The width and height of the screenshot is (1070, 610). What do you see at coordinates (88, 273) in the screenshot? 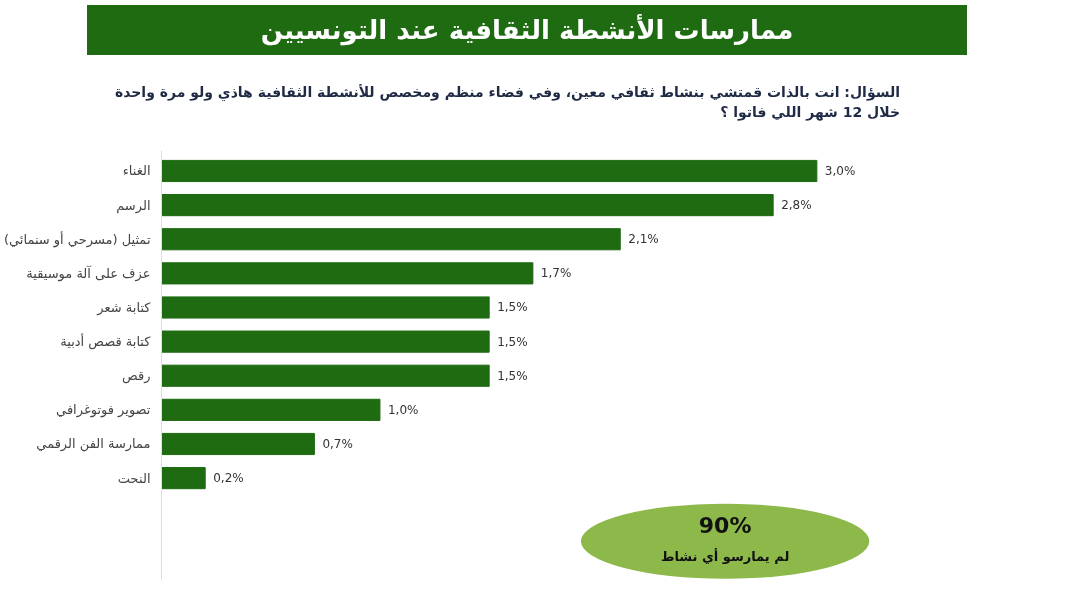
I see `y-tick-label: عزف على آلة موسيقية` at bounding box center [88, 273].